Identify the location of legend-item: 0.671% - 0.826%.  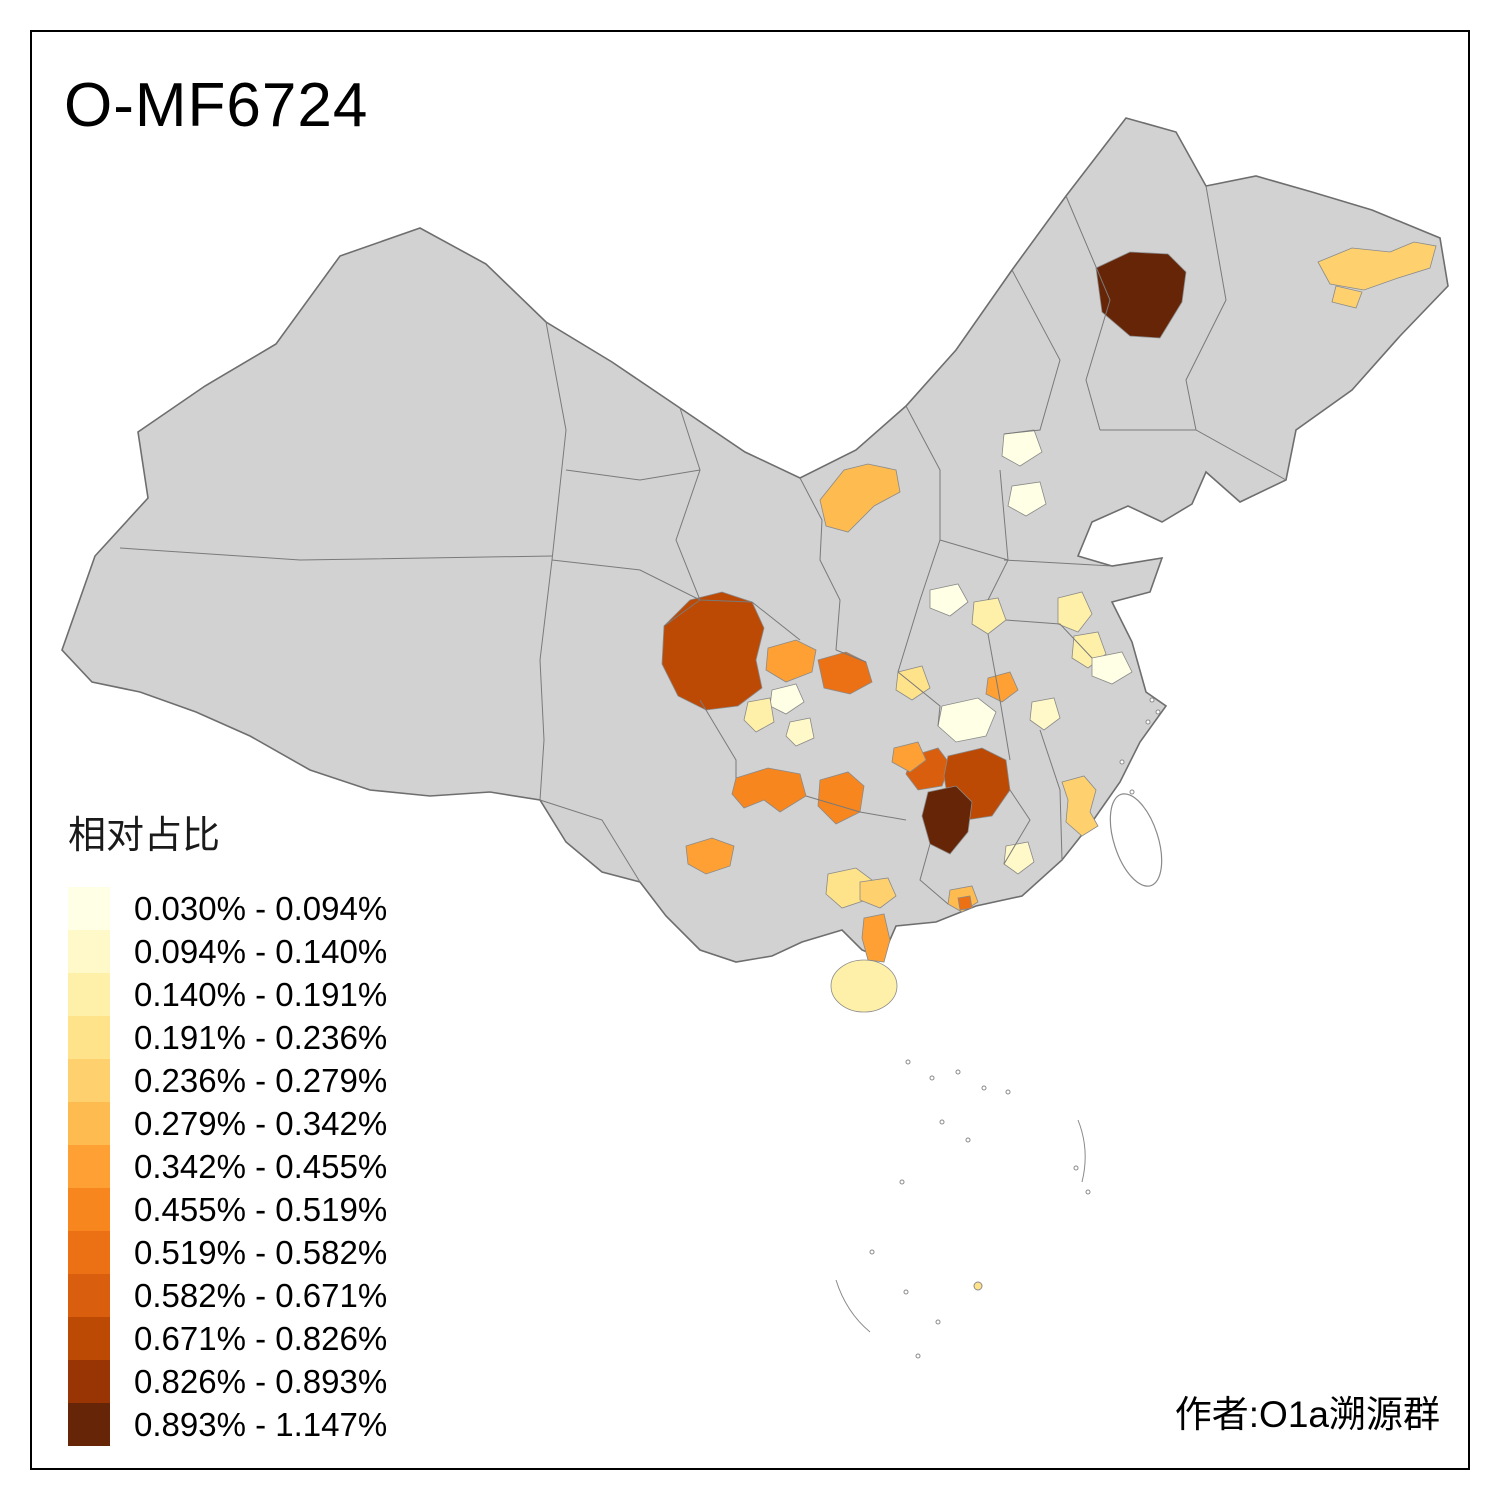
(227, 1338).